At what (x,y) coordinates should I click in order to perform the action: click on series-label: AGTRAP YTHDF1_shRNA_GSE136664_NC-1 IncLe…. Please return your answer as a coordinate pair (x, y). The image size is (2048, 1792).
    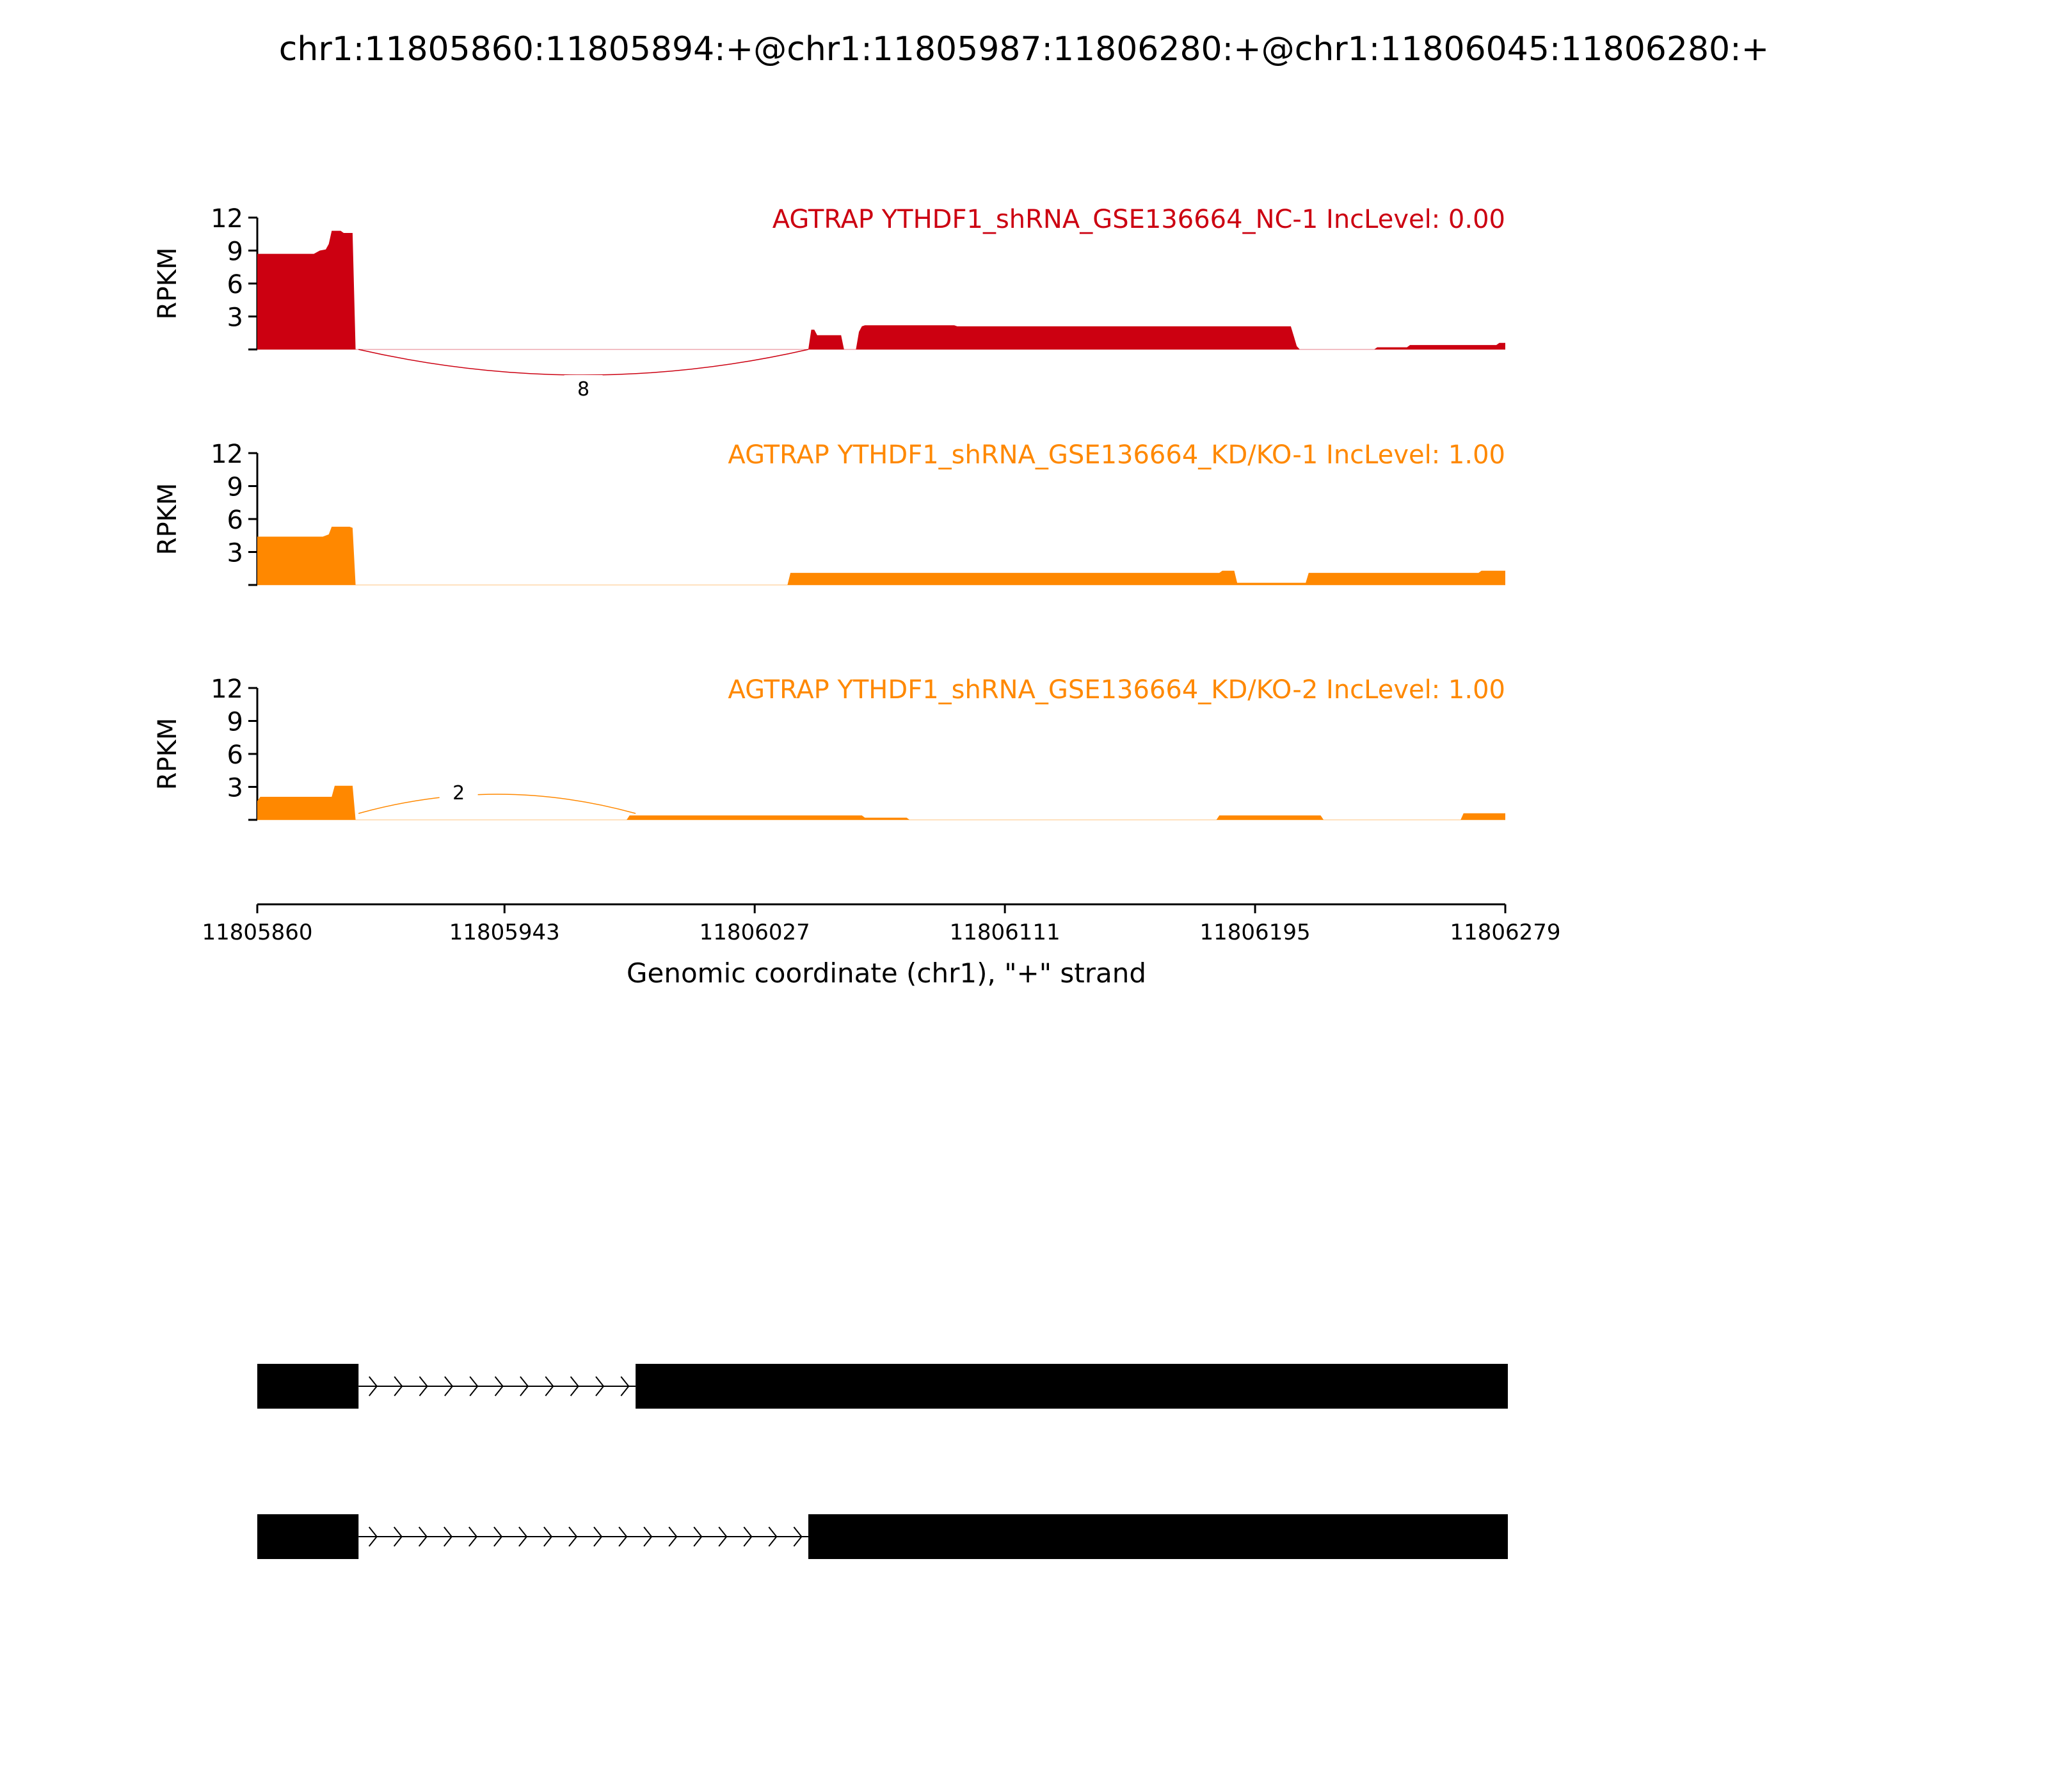
    Looking at the image, I should click on (1138, 219).